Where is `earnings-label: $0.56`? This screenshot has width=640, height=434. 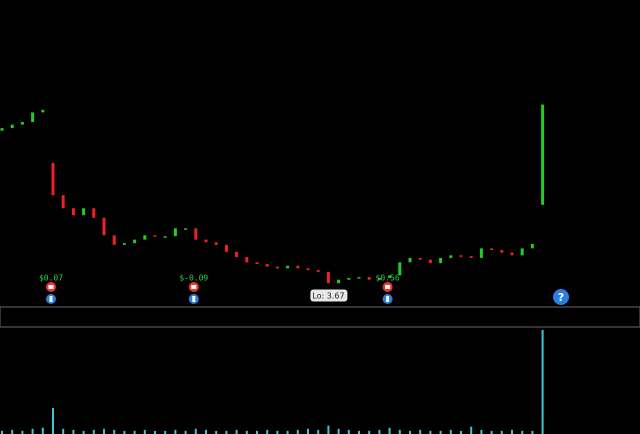 earnings-label: $0.56 is located at coordinates (388, 278).